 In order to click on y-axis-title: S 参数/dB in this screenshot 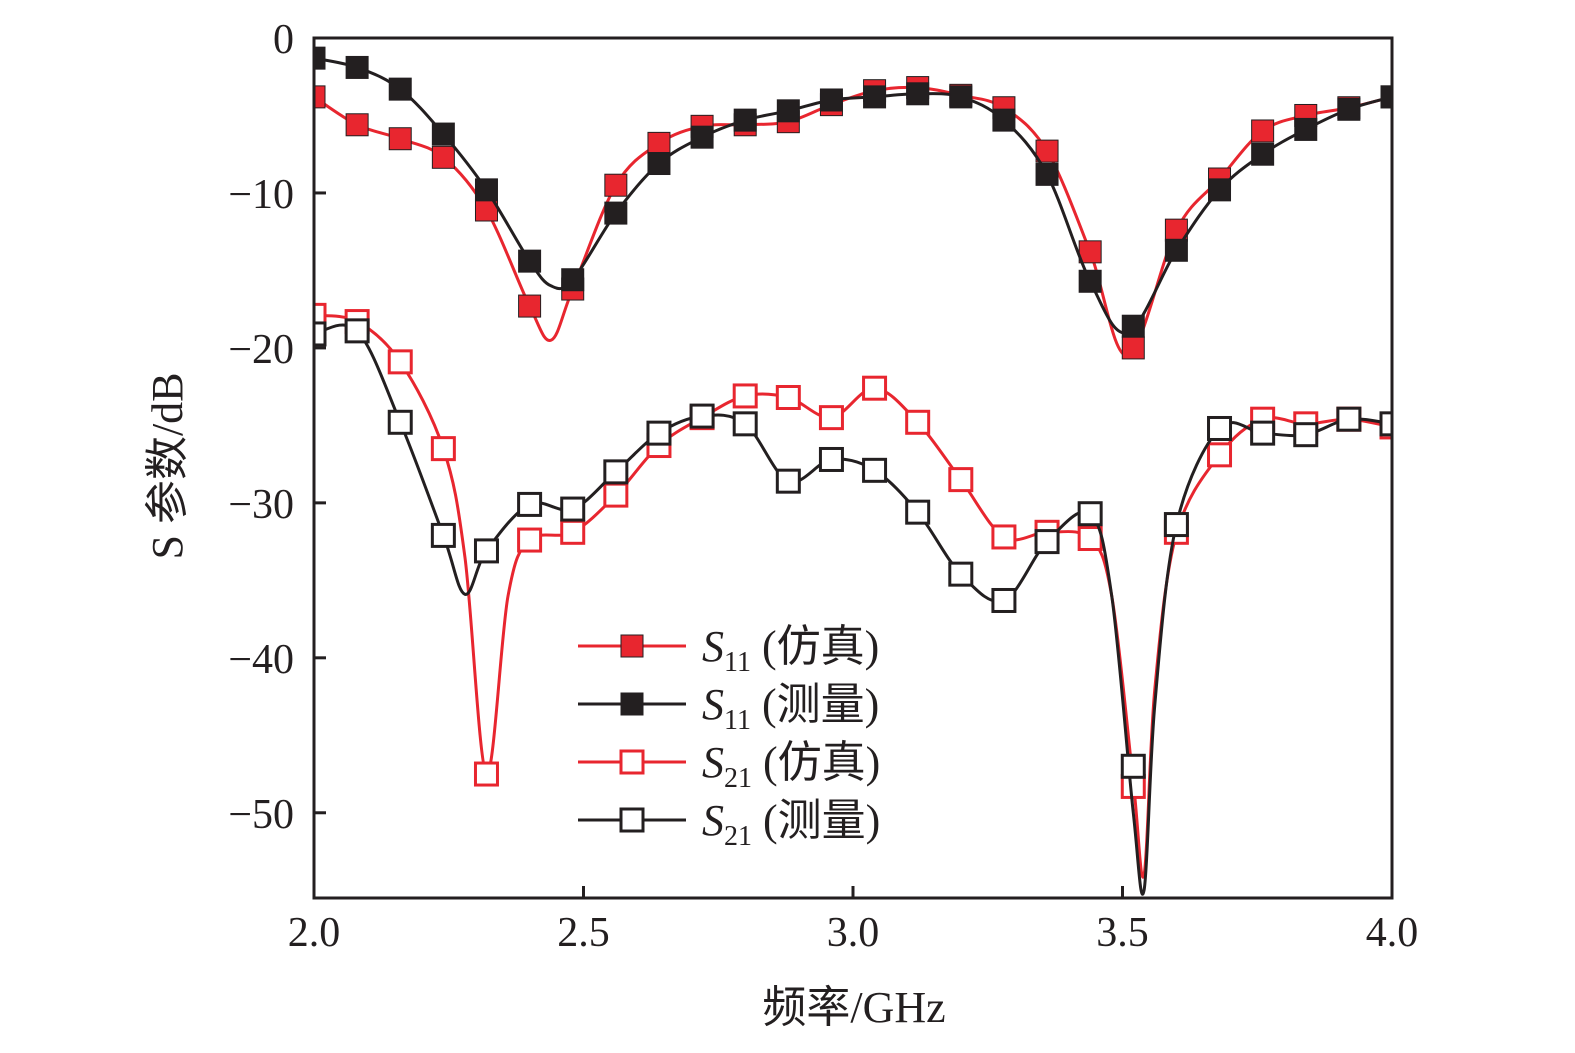, I will do `click(167, 465)`.